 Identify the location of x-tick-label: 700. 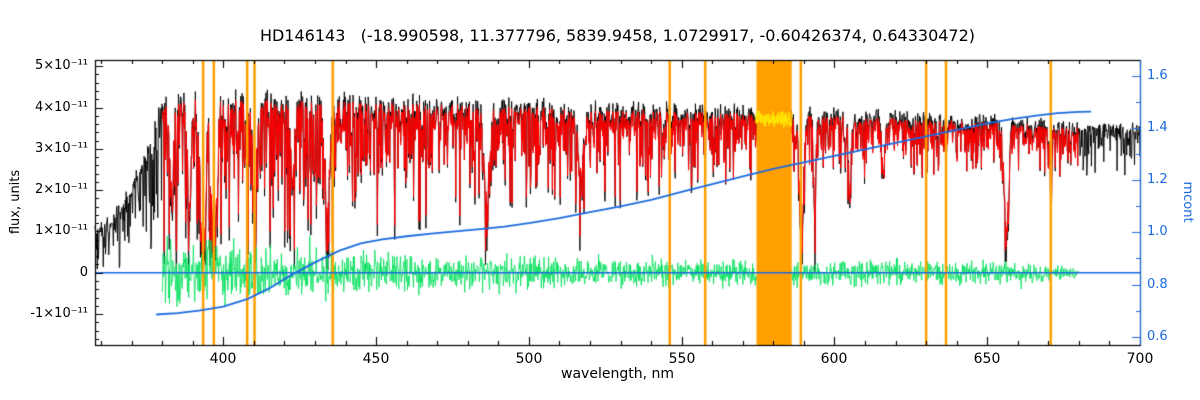
(1140, 359).